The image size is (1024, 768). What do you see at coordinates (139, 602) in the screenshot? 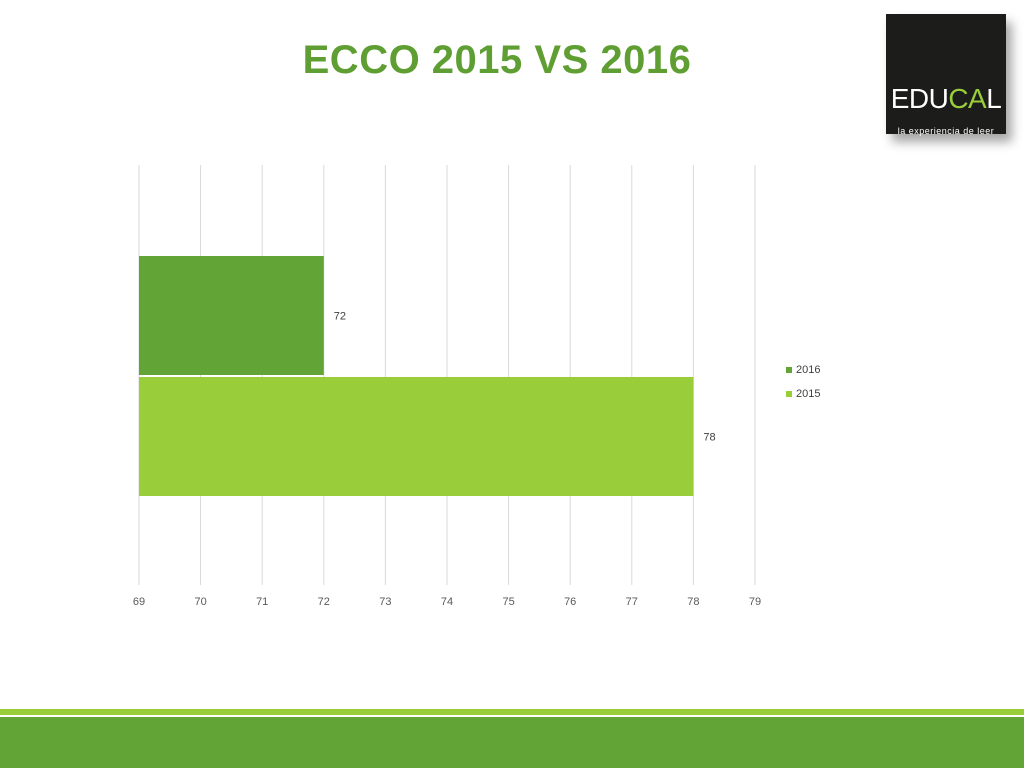
I see `x-tick-label: 69` at bounding box center [139, 602].